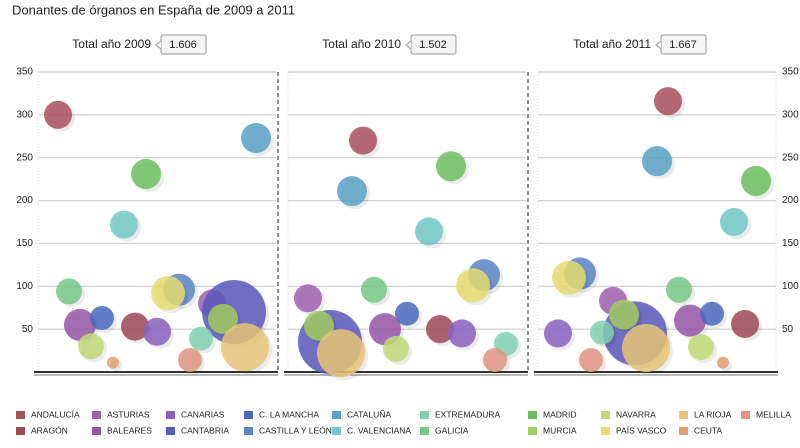 Image resolution: width=800 pixels, height=448 pixels. Describe the element at coordinates (433, 45) in the screenshot. I see `panel-total: 1.502` at that location.